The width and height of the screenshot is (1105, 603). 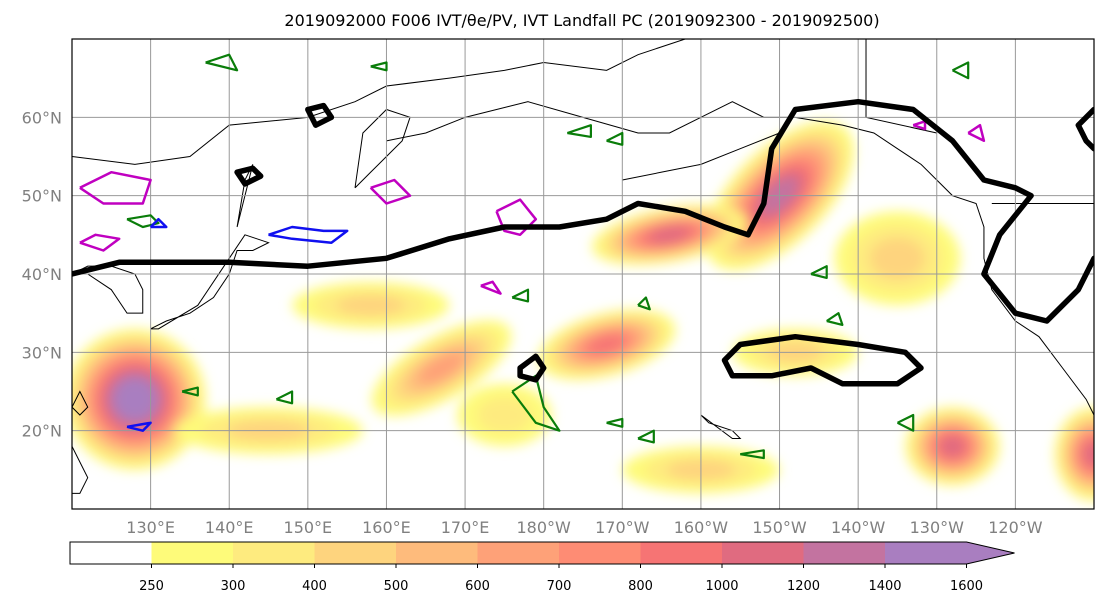 What do you see at coordinates (42, 196) in the screenshot?
I see `lat-label-50: 50°N` at bounding box center [42, 196].